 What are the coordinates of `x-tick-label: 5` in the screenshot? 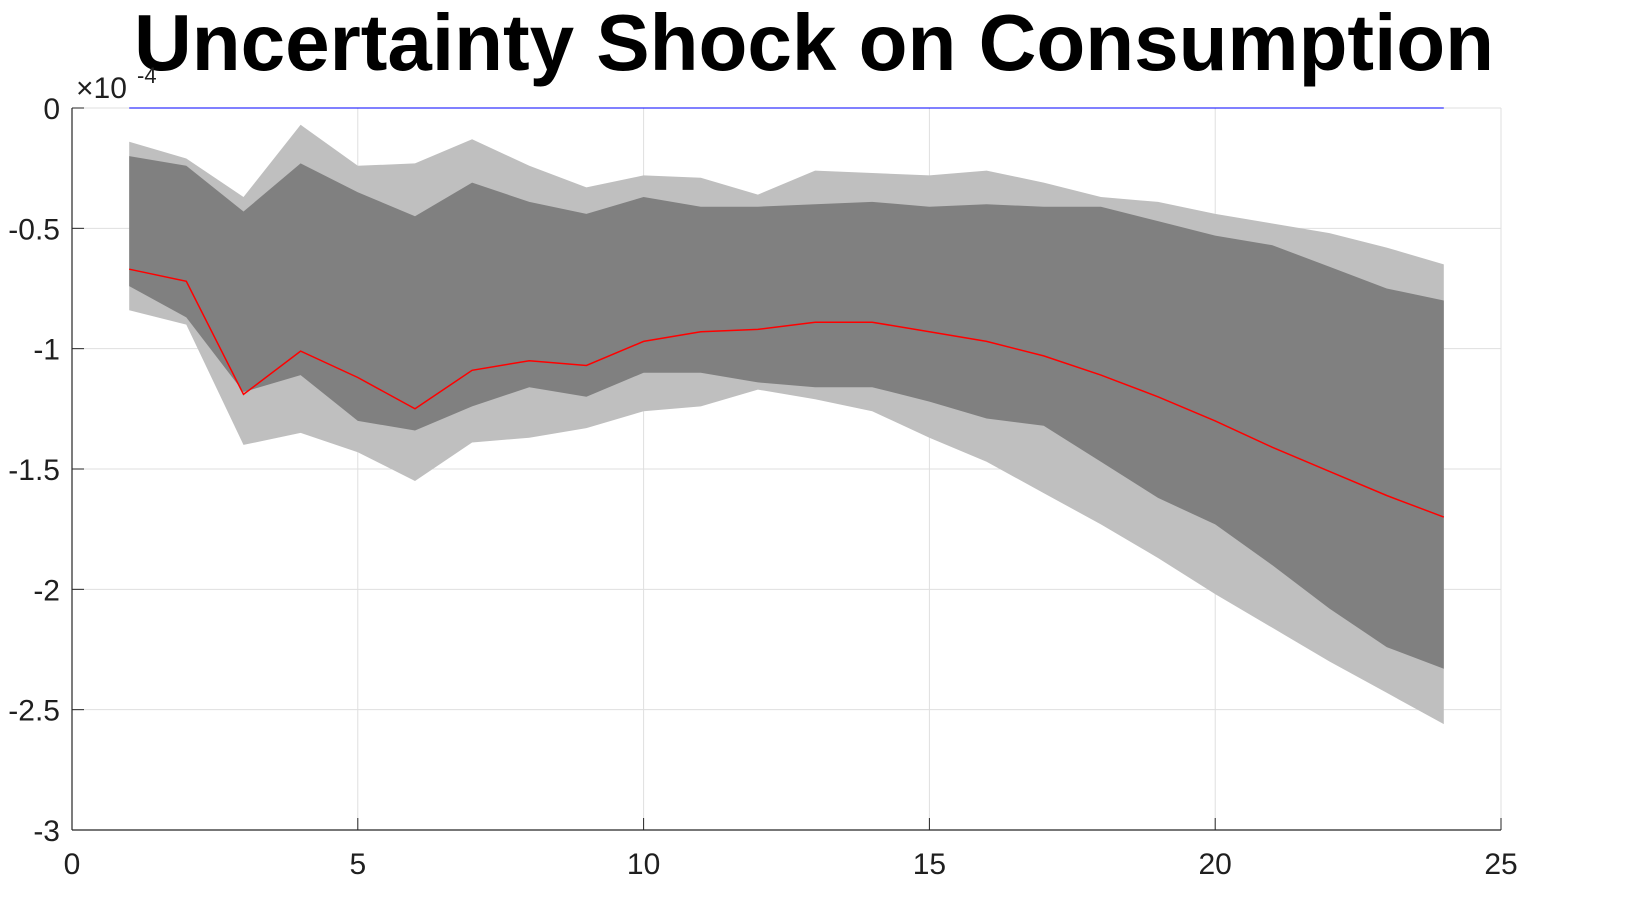 It's located at (357, 864).